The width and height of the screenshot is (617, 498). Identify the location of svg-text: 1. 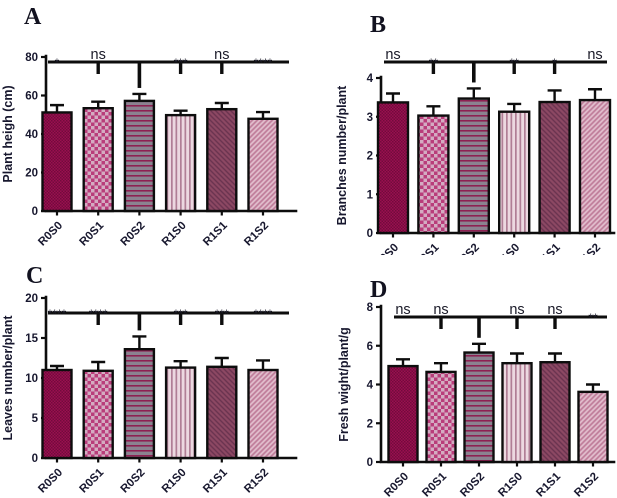
(370, 195).